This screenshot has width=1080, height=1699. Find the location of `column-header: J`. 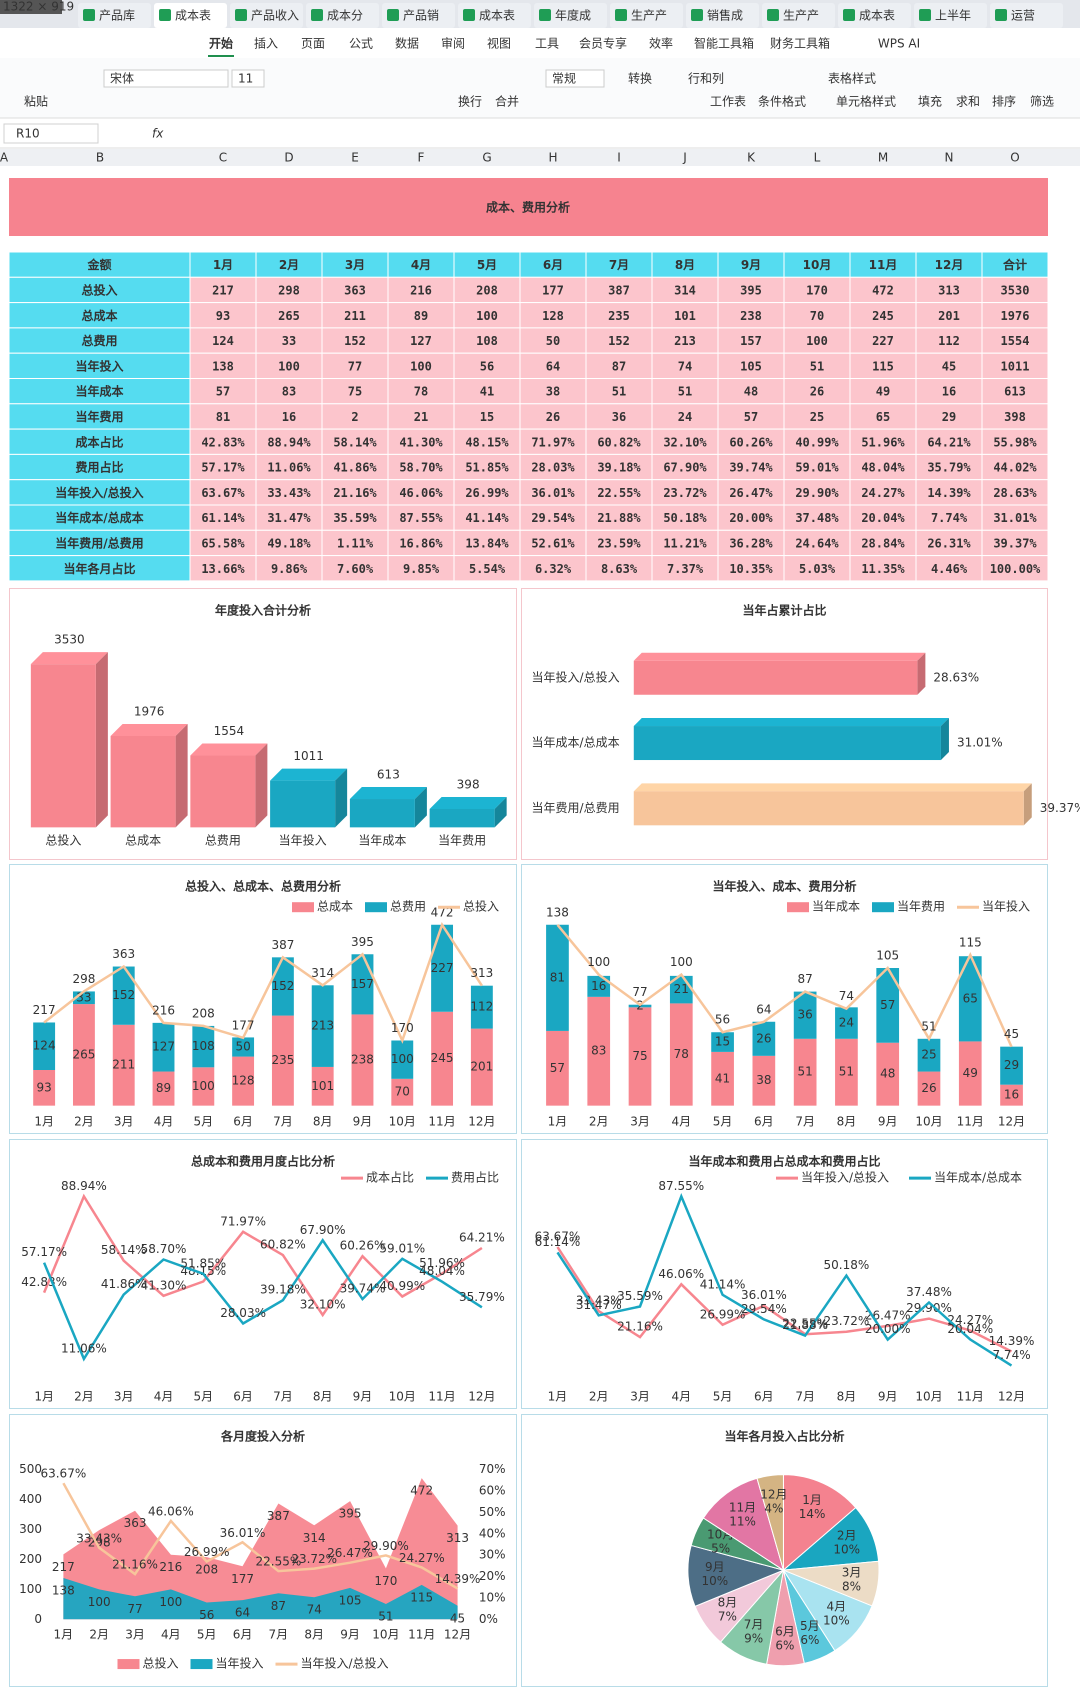

column-header: J is located at coordinates (684, 158).